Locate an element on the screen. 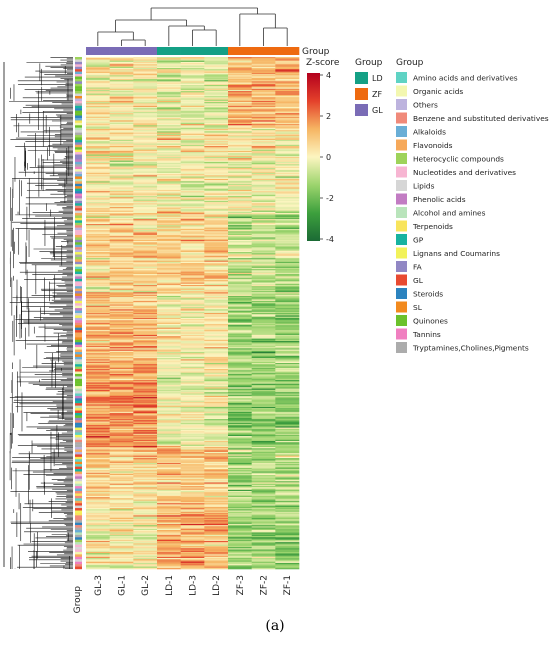  column-group-cell is located at coordinates (287, 51).